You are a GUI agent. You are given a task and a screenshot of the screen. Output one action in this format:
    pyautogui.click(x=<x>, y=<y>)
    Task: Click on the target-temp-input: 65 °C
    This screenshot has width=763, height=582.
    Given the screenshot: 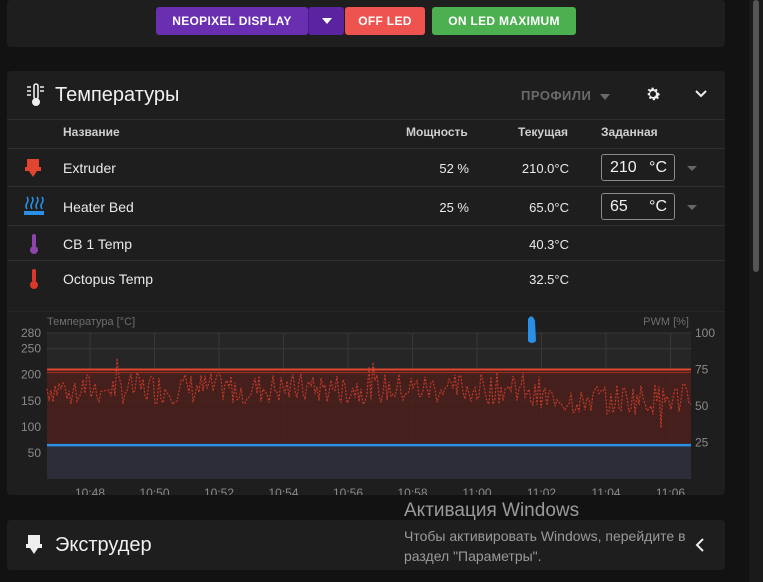 What is the action you would take?
    pyautogui.click(x=638, y=206)
    